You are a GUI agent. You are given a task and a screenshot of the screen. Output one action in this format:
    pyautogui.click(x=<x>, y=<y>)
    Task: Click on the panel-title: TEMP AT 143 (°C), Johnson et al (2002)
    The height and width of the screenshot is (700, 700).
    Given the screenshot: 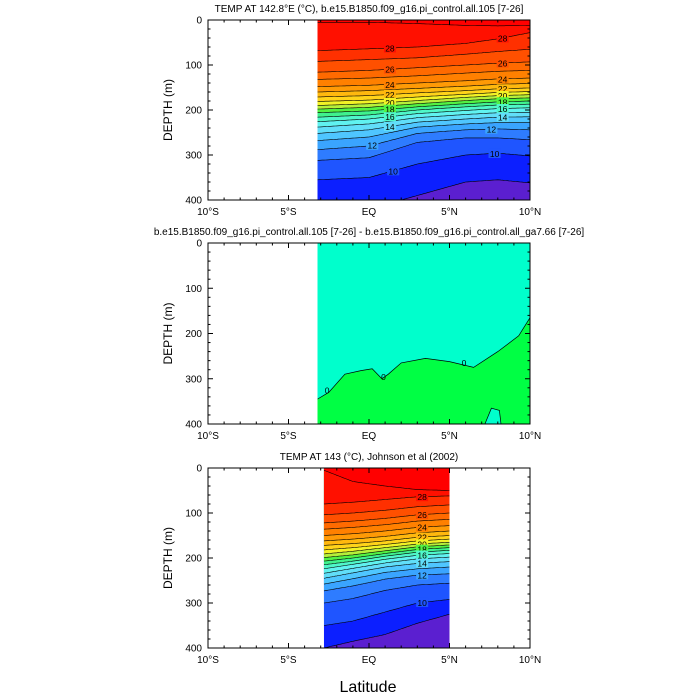 What is the action you would take?
    pyautogui.click(x=369, y=457)
    